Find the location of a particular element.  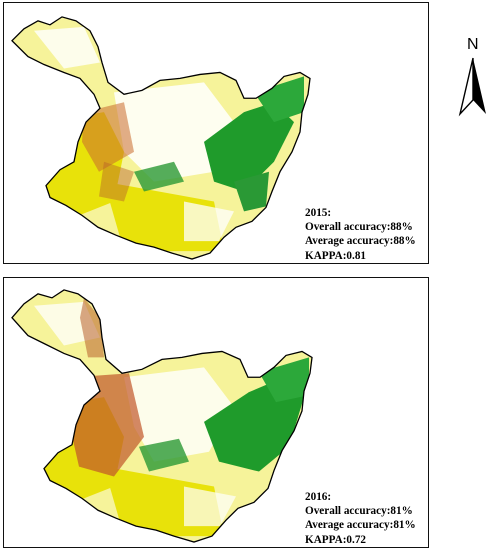

white-area-north is located at coordinates (67, 47).